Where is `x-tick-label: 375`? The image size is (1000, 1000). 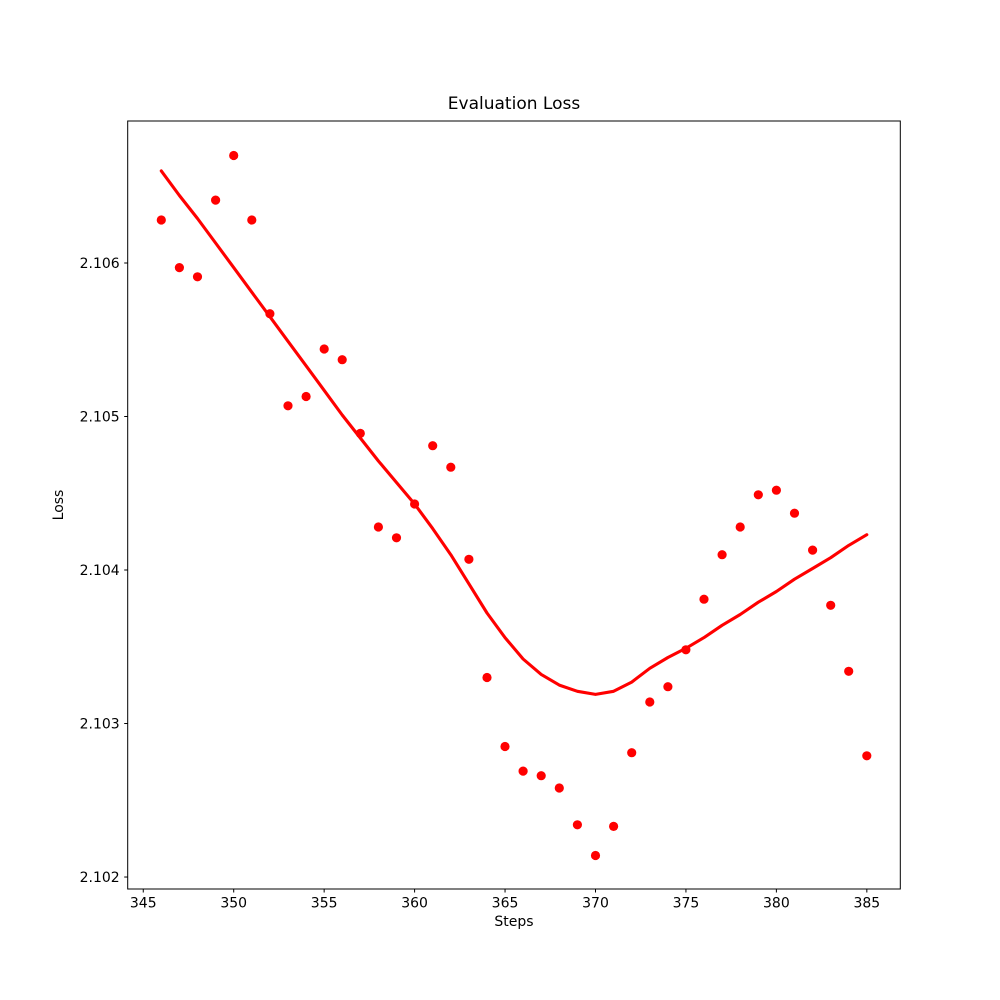
x-tick-label: 375 is located at coordinates (686, 904).